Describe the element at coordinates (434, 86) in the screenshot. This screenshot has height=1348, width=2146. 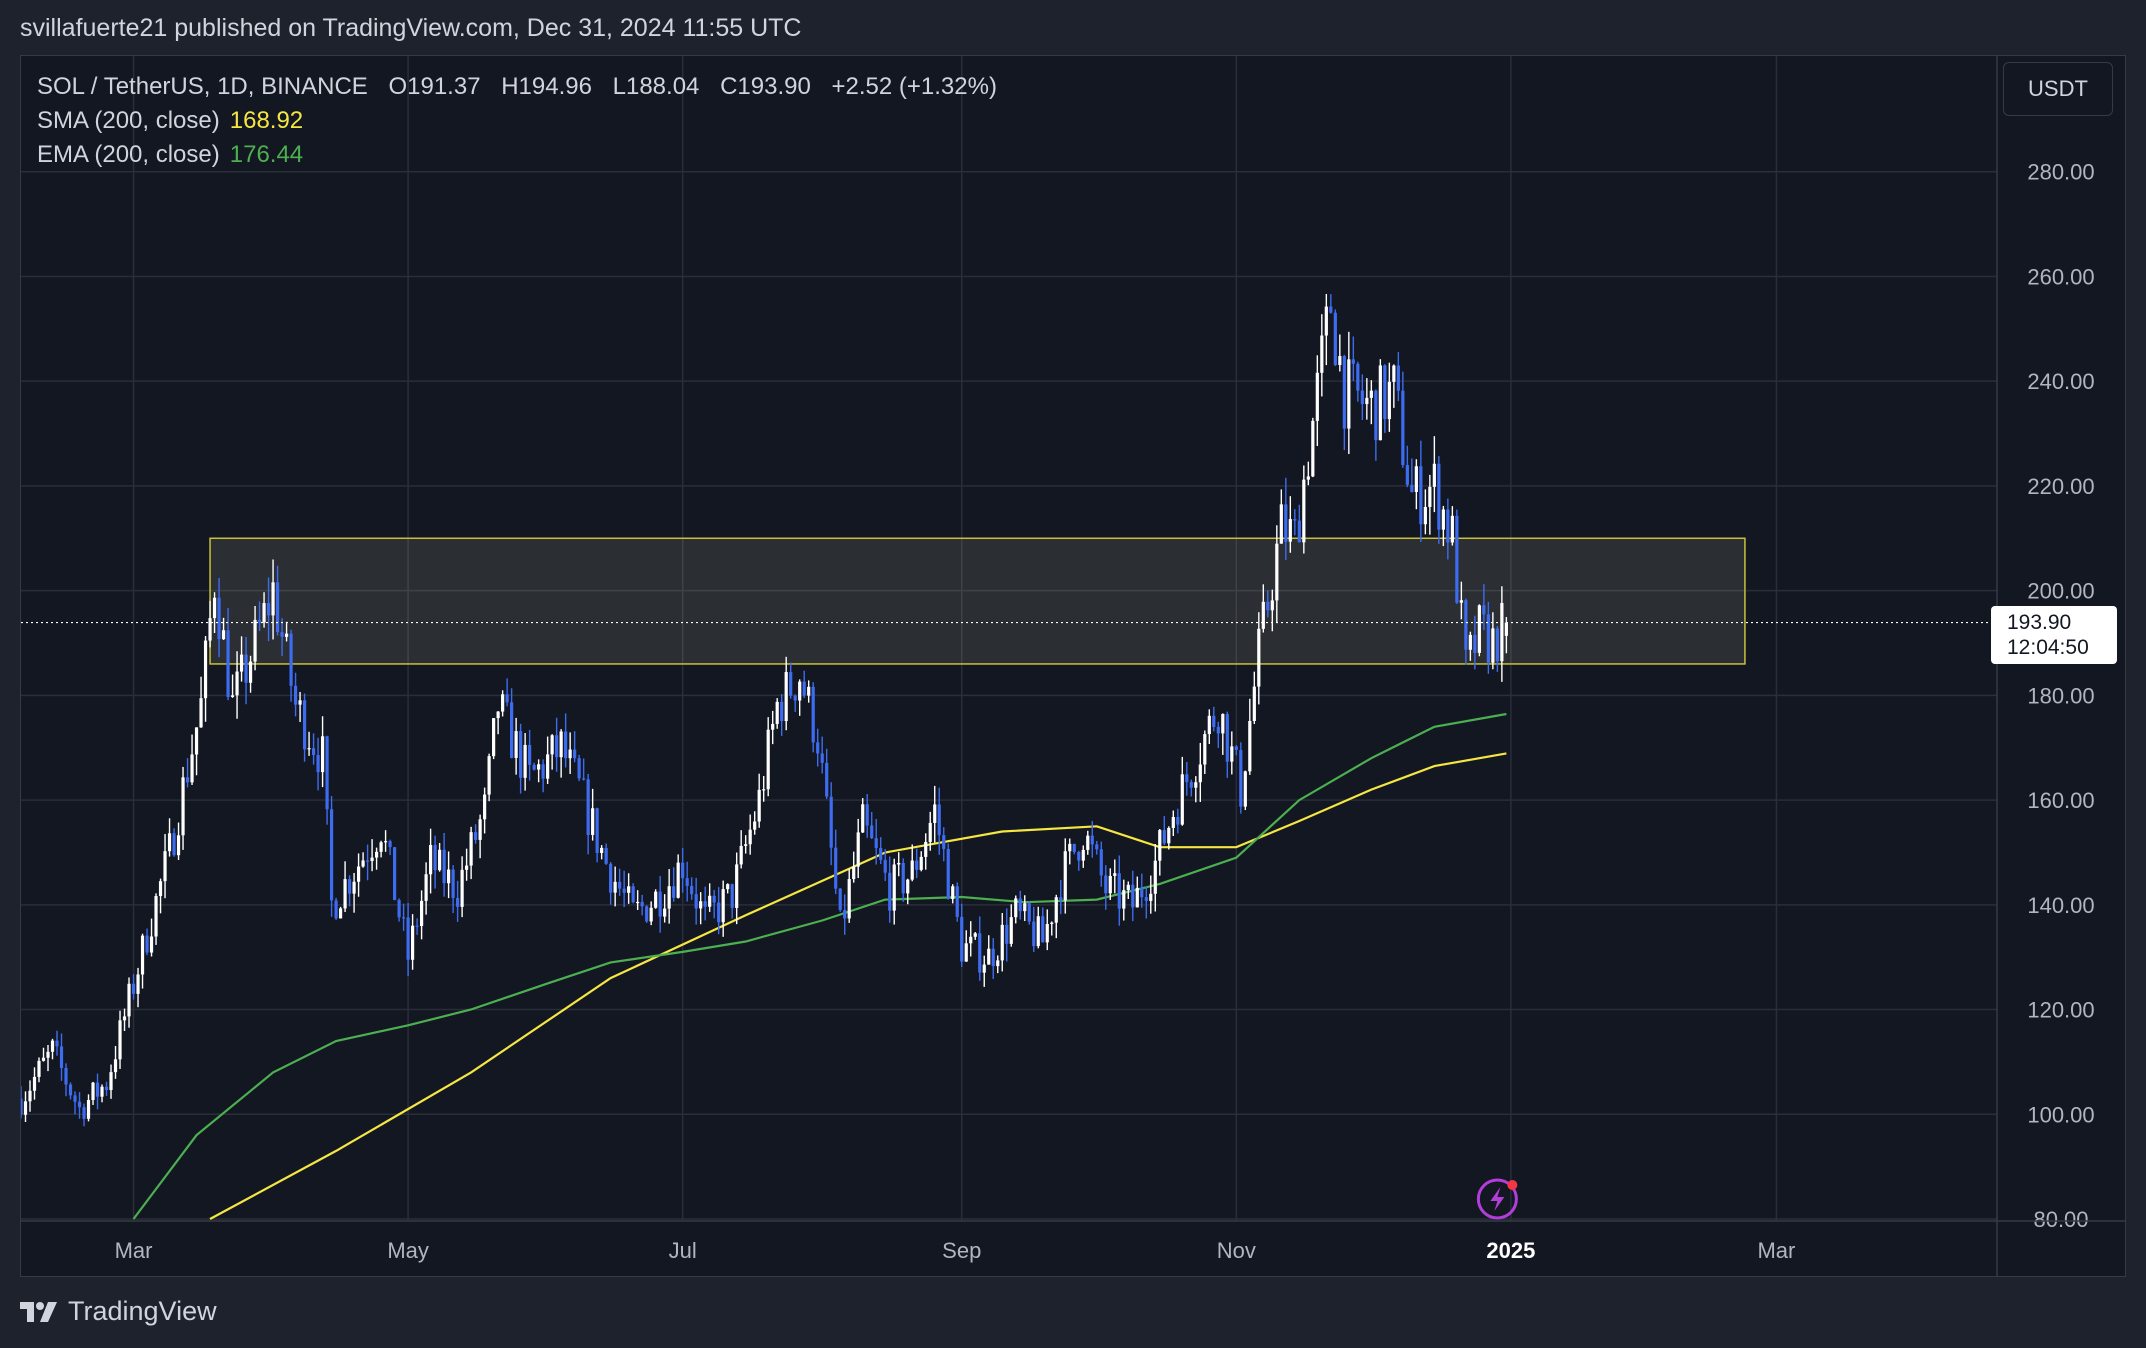
I see `open-value: O191.37` at that location.